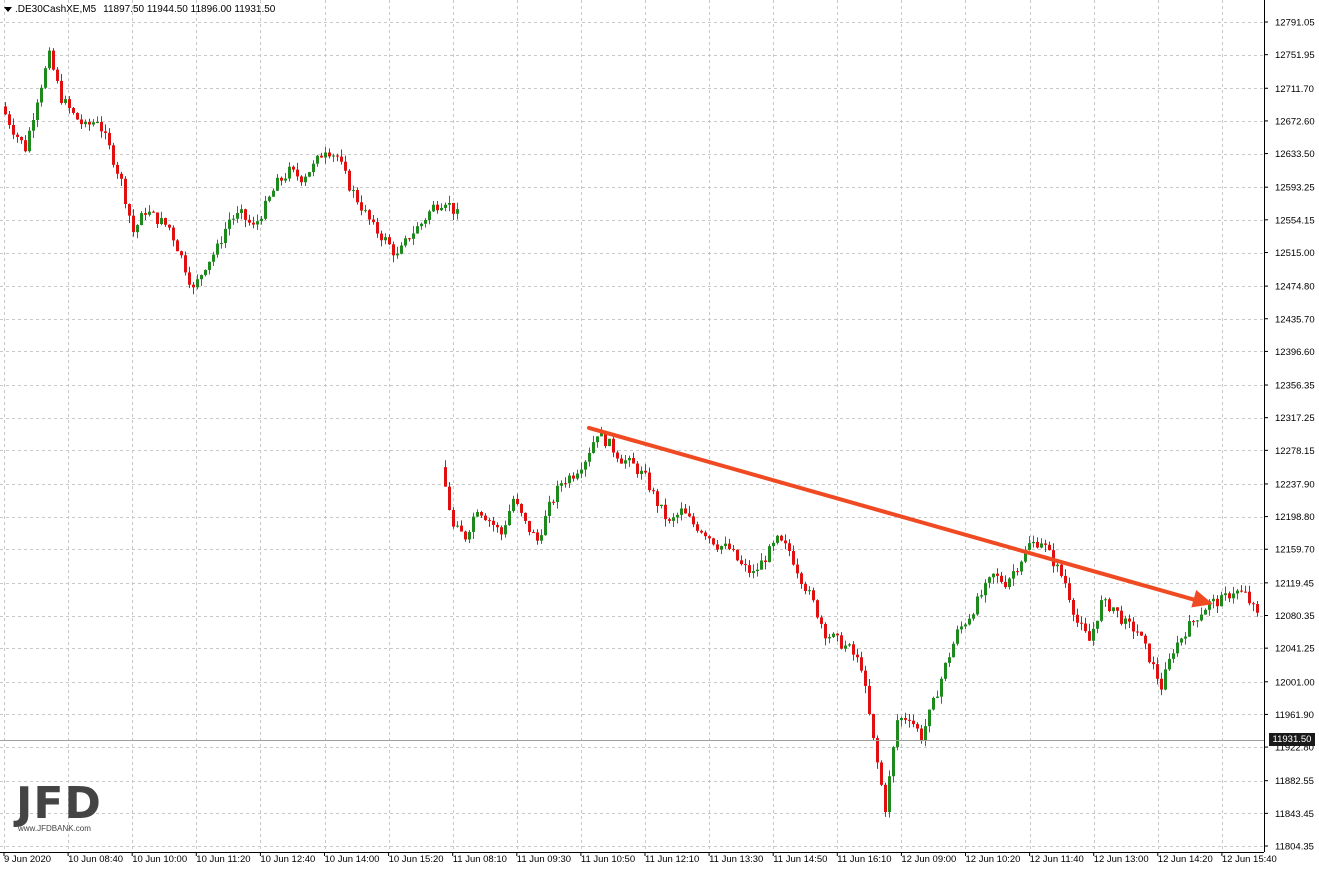 The width and height of the screenshot is (1319, 875). Describe the element at coordinates (1295, 484) in the screenshot. I see `price-tick-label: 12237.90` at that location.